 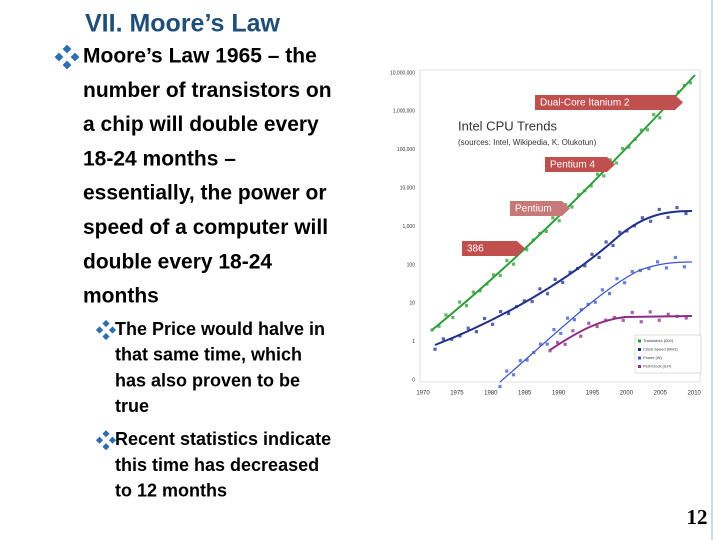 What do you see at coordinates (121, 296) in the screenshot?
I see `bullet-line: months` at bounding box center [121, 296].